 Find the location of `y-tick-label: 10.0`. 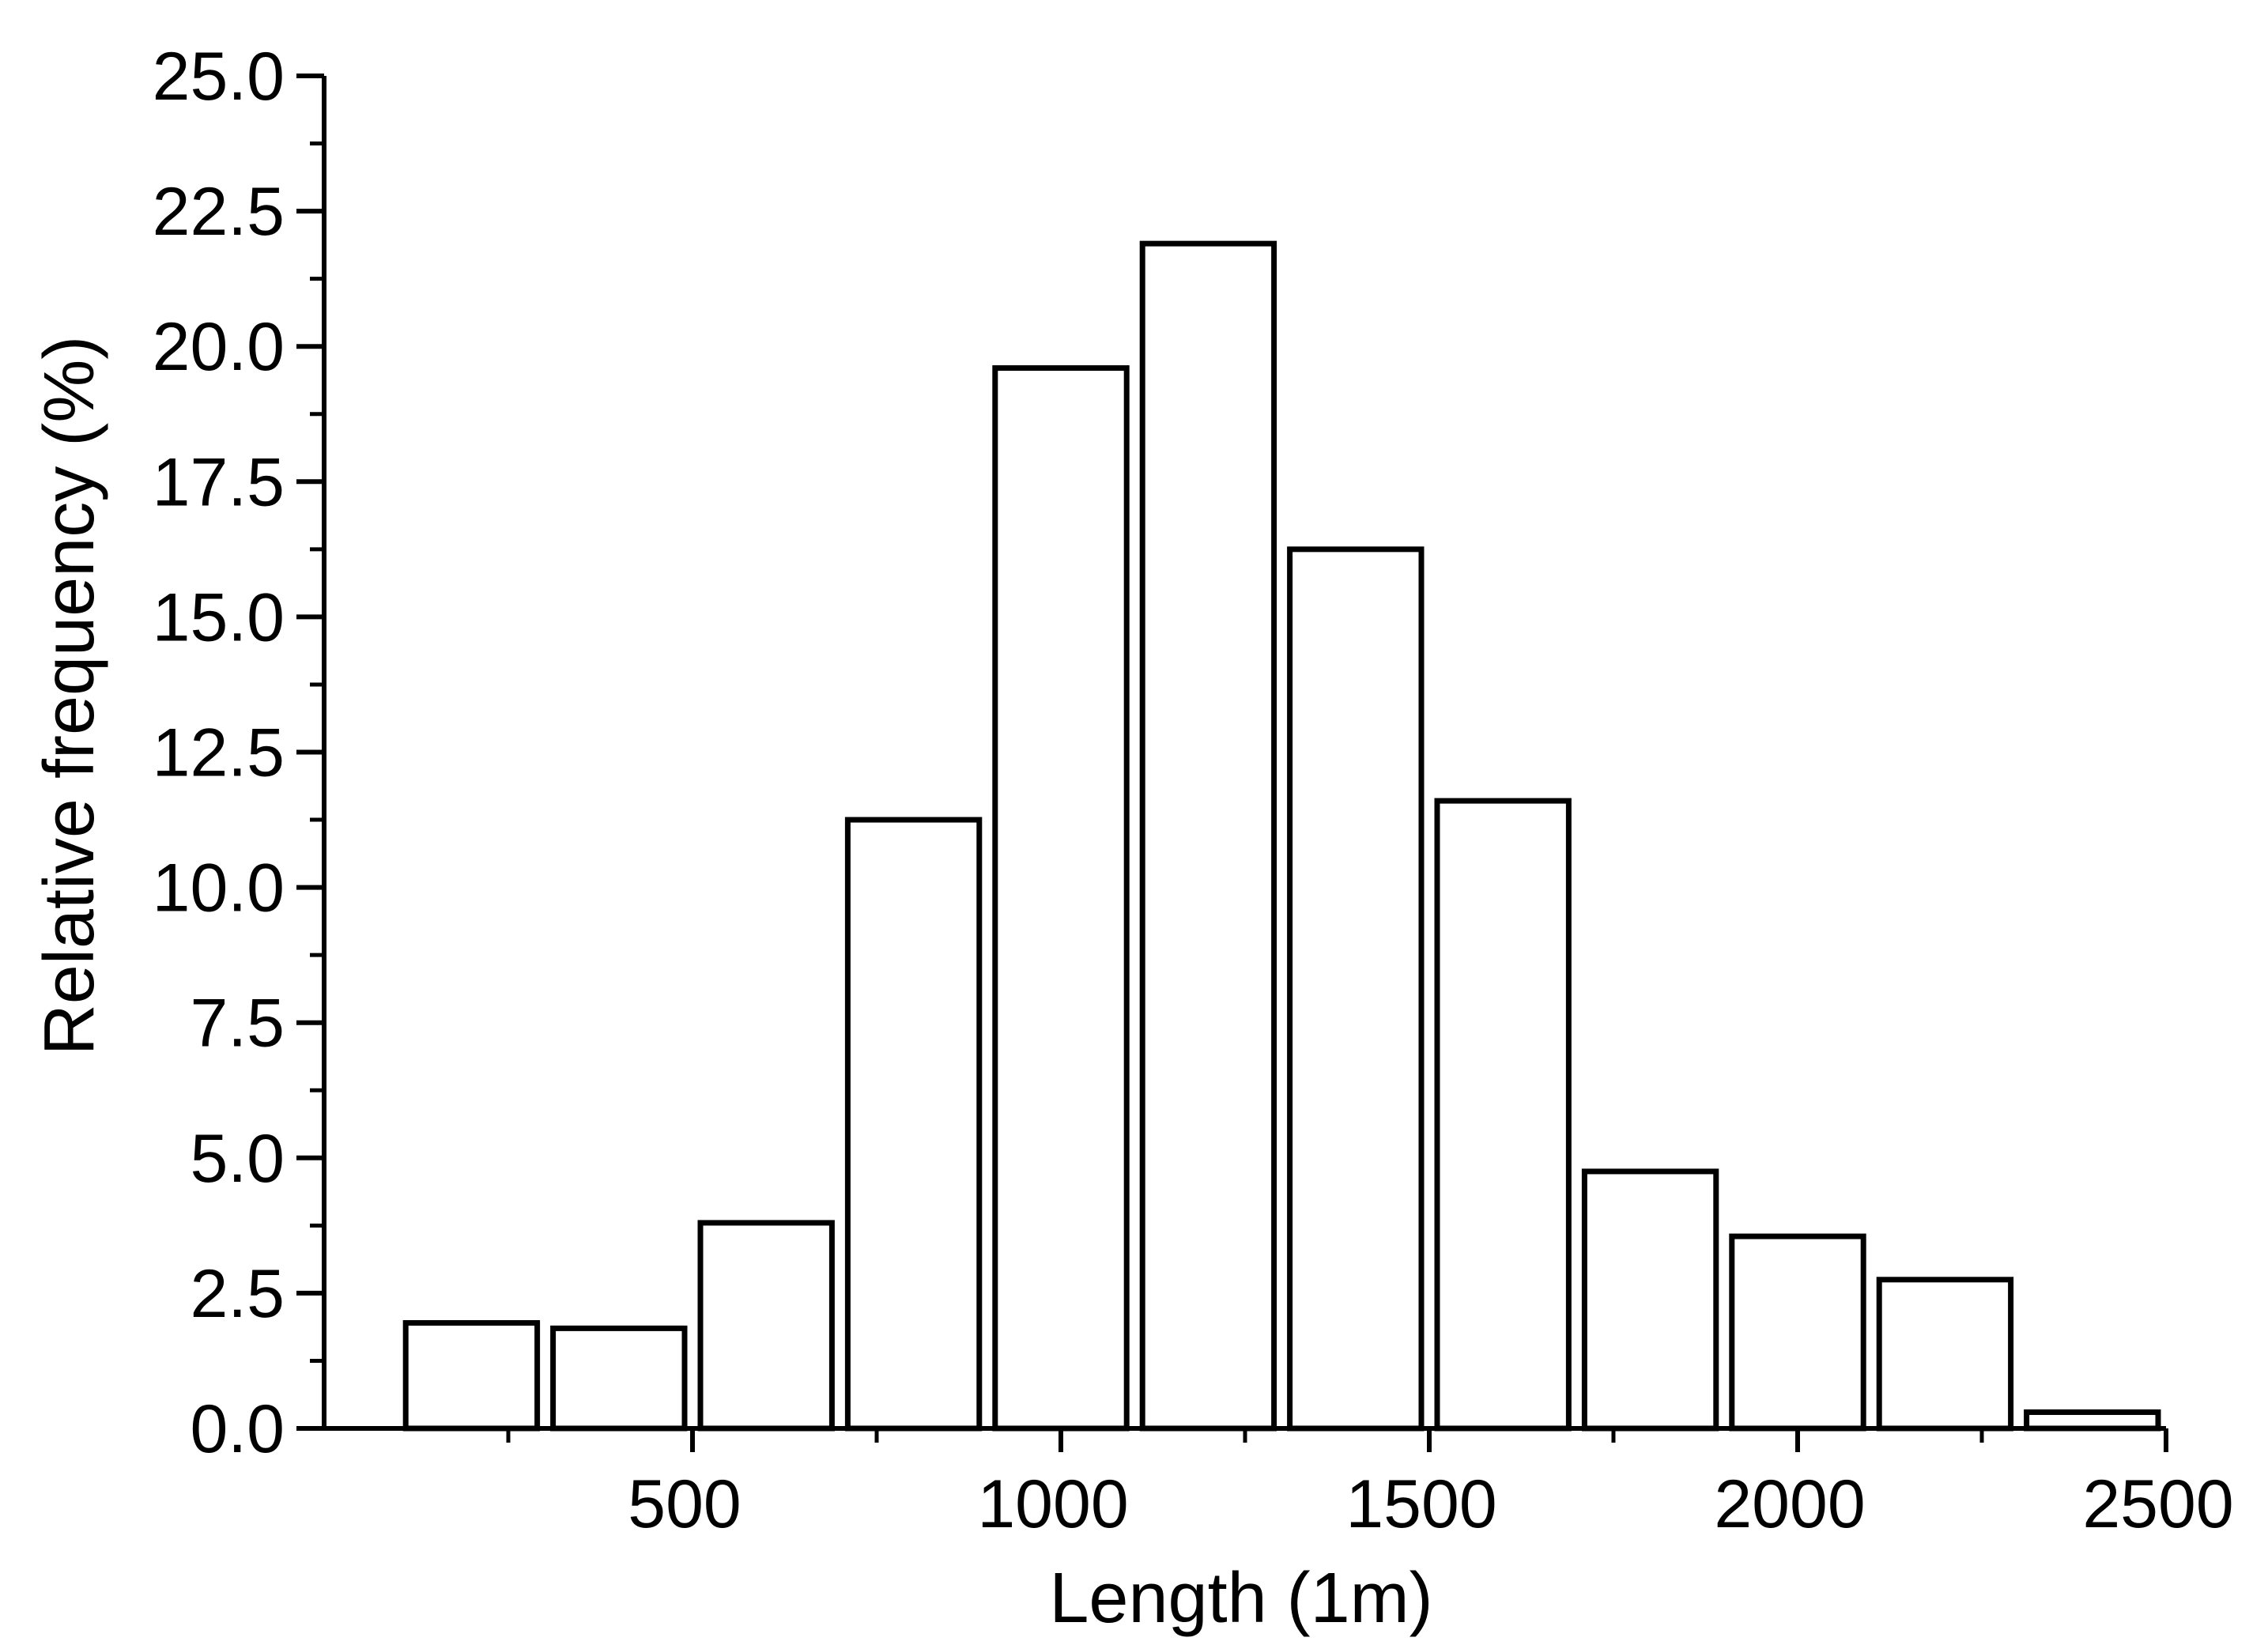

y-tick-label: 10.0 is located at coordinates (219, 889).